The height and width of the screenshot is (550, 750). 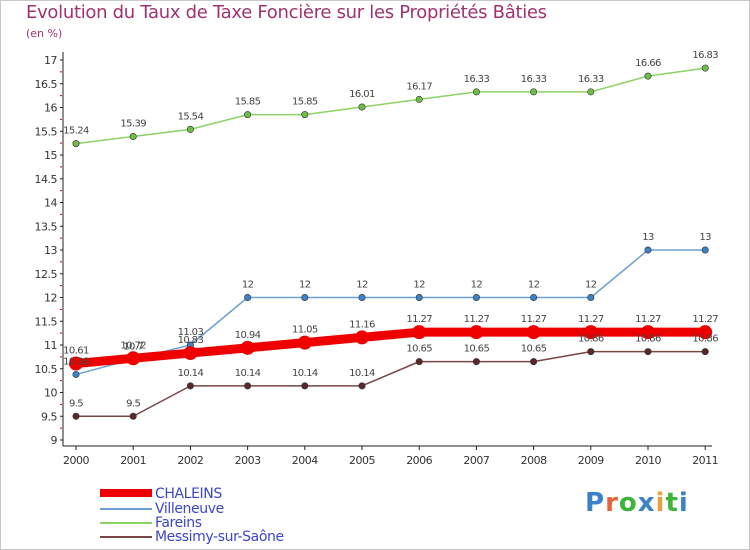 What do you see at coordinates (46, 274) in the screenshot?
I see `y-tick-label: 12.5` at bounding box center [46, 274].